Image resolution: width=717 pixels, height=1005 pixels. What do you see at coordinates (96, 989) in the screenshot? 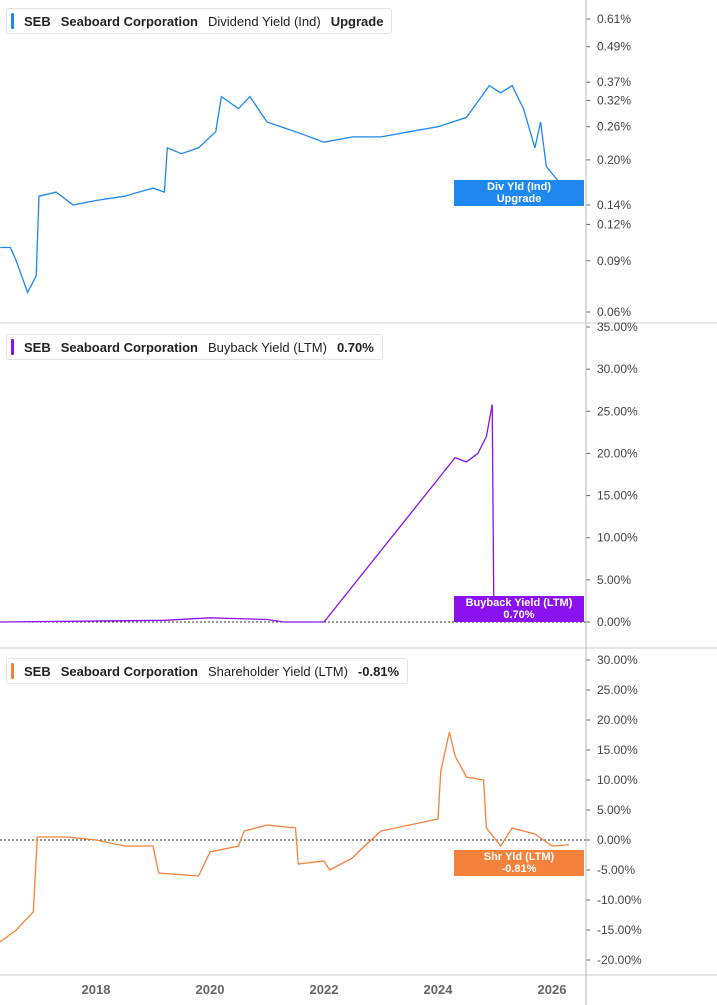
I see `x-tick-label: 2018` at bounding box center [96, 989].